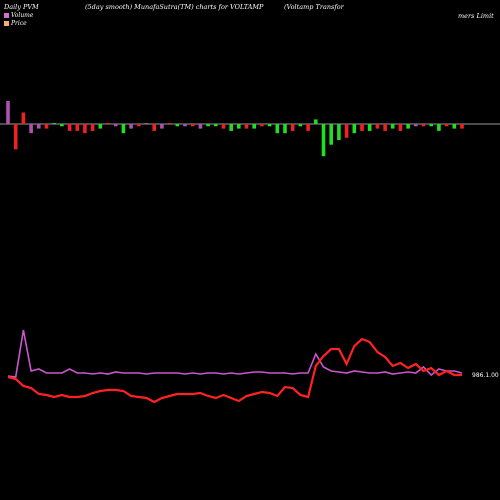 The height and width of the screenshot is (500, 500). What do you see at coordinates (22, 15) in the screenshot?
I see `legend-volume-label: Volume` at bounding box center [22, 15].